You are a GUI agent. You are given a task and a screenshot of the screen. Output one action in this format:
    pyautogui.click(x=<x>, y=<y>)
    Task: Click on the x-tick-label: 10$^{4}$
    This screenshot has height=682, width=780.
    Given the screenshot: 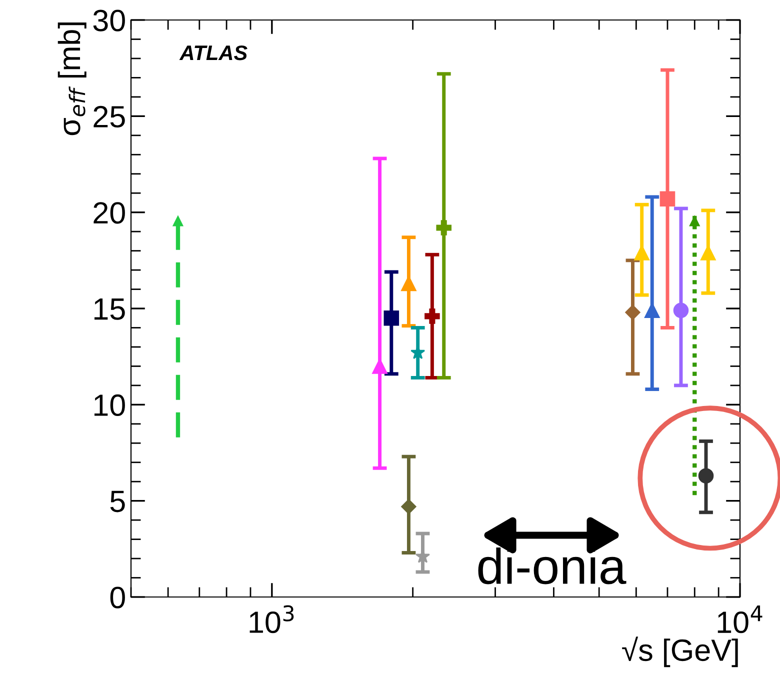 What is the action you would take?
    pyautogui.click(x=740, y=620)
    